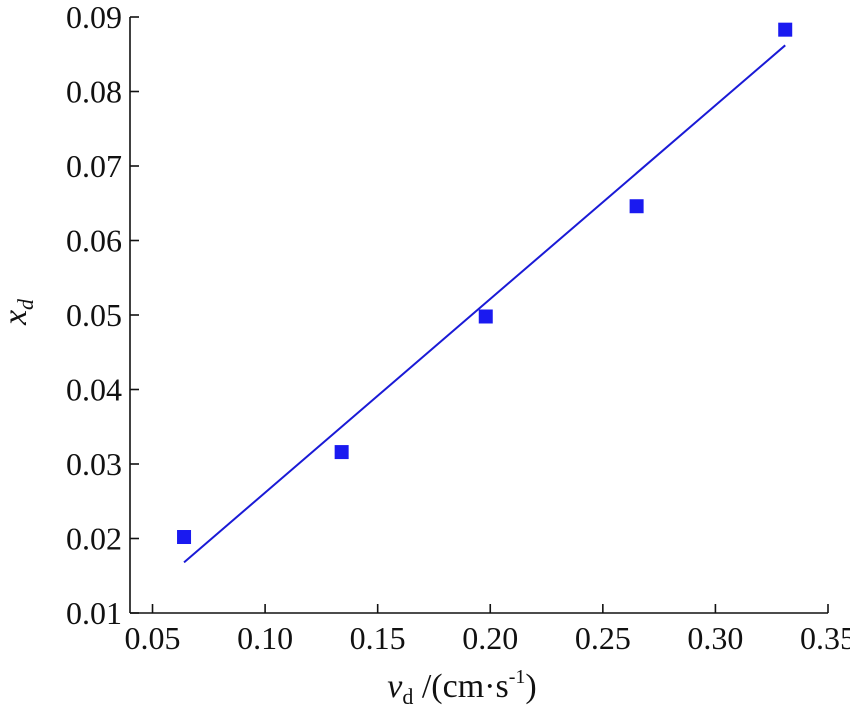 The image size is (850, 708). What do you see at coordinates (153, 638) in the screenshot?
I see `x-tick-label: 0.05` at bounding box center [153, 638].